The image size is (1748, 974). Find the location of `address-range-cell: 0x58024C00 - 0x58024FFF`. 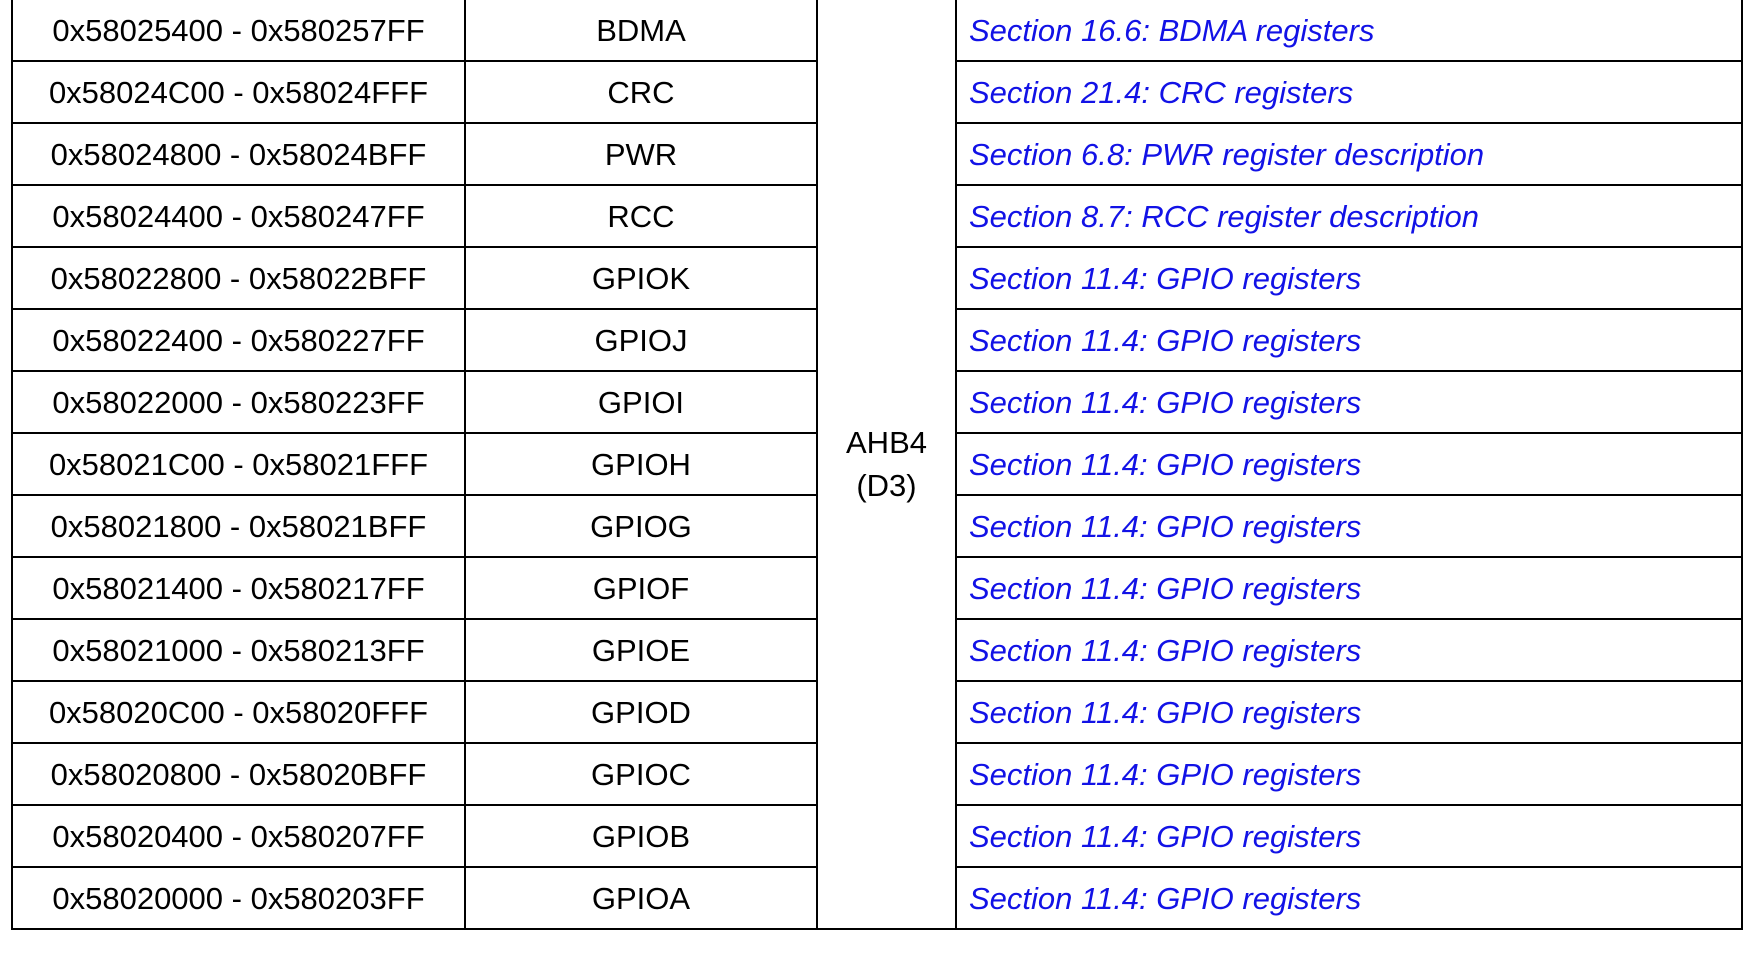

address-range-cell: 0x58024C00 - 0x58024FFF is located at coordinates (238, 92).